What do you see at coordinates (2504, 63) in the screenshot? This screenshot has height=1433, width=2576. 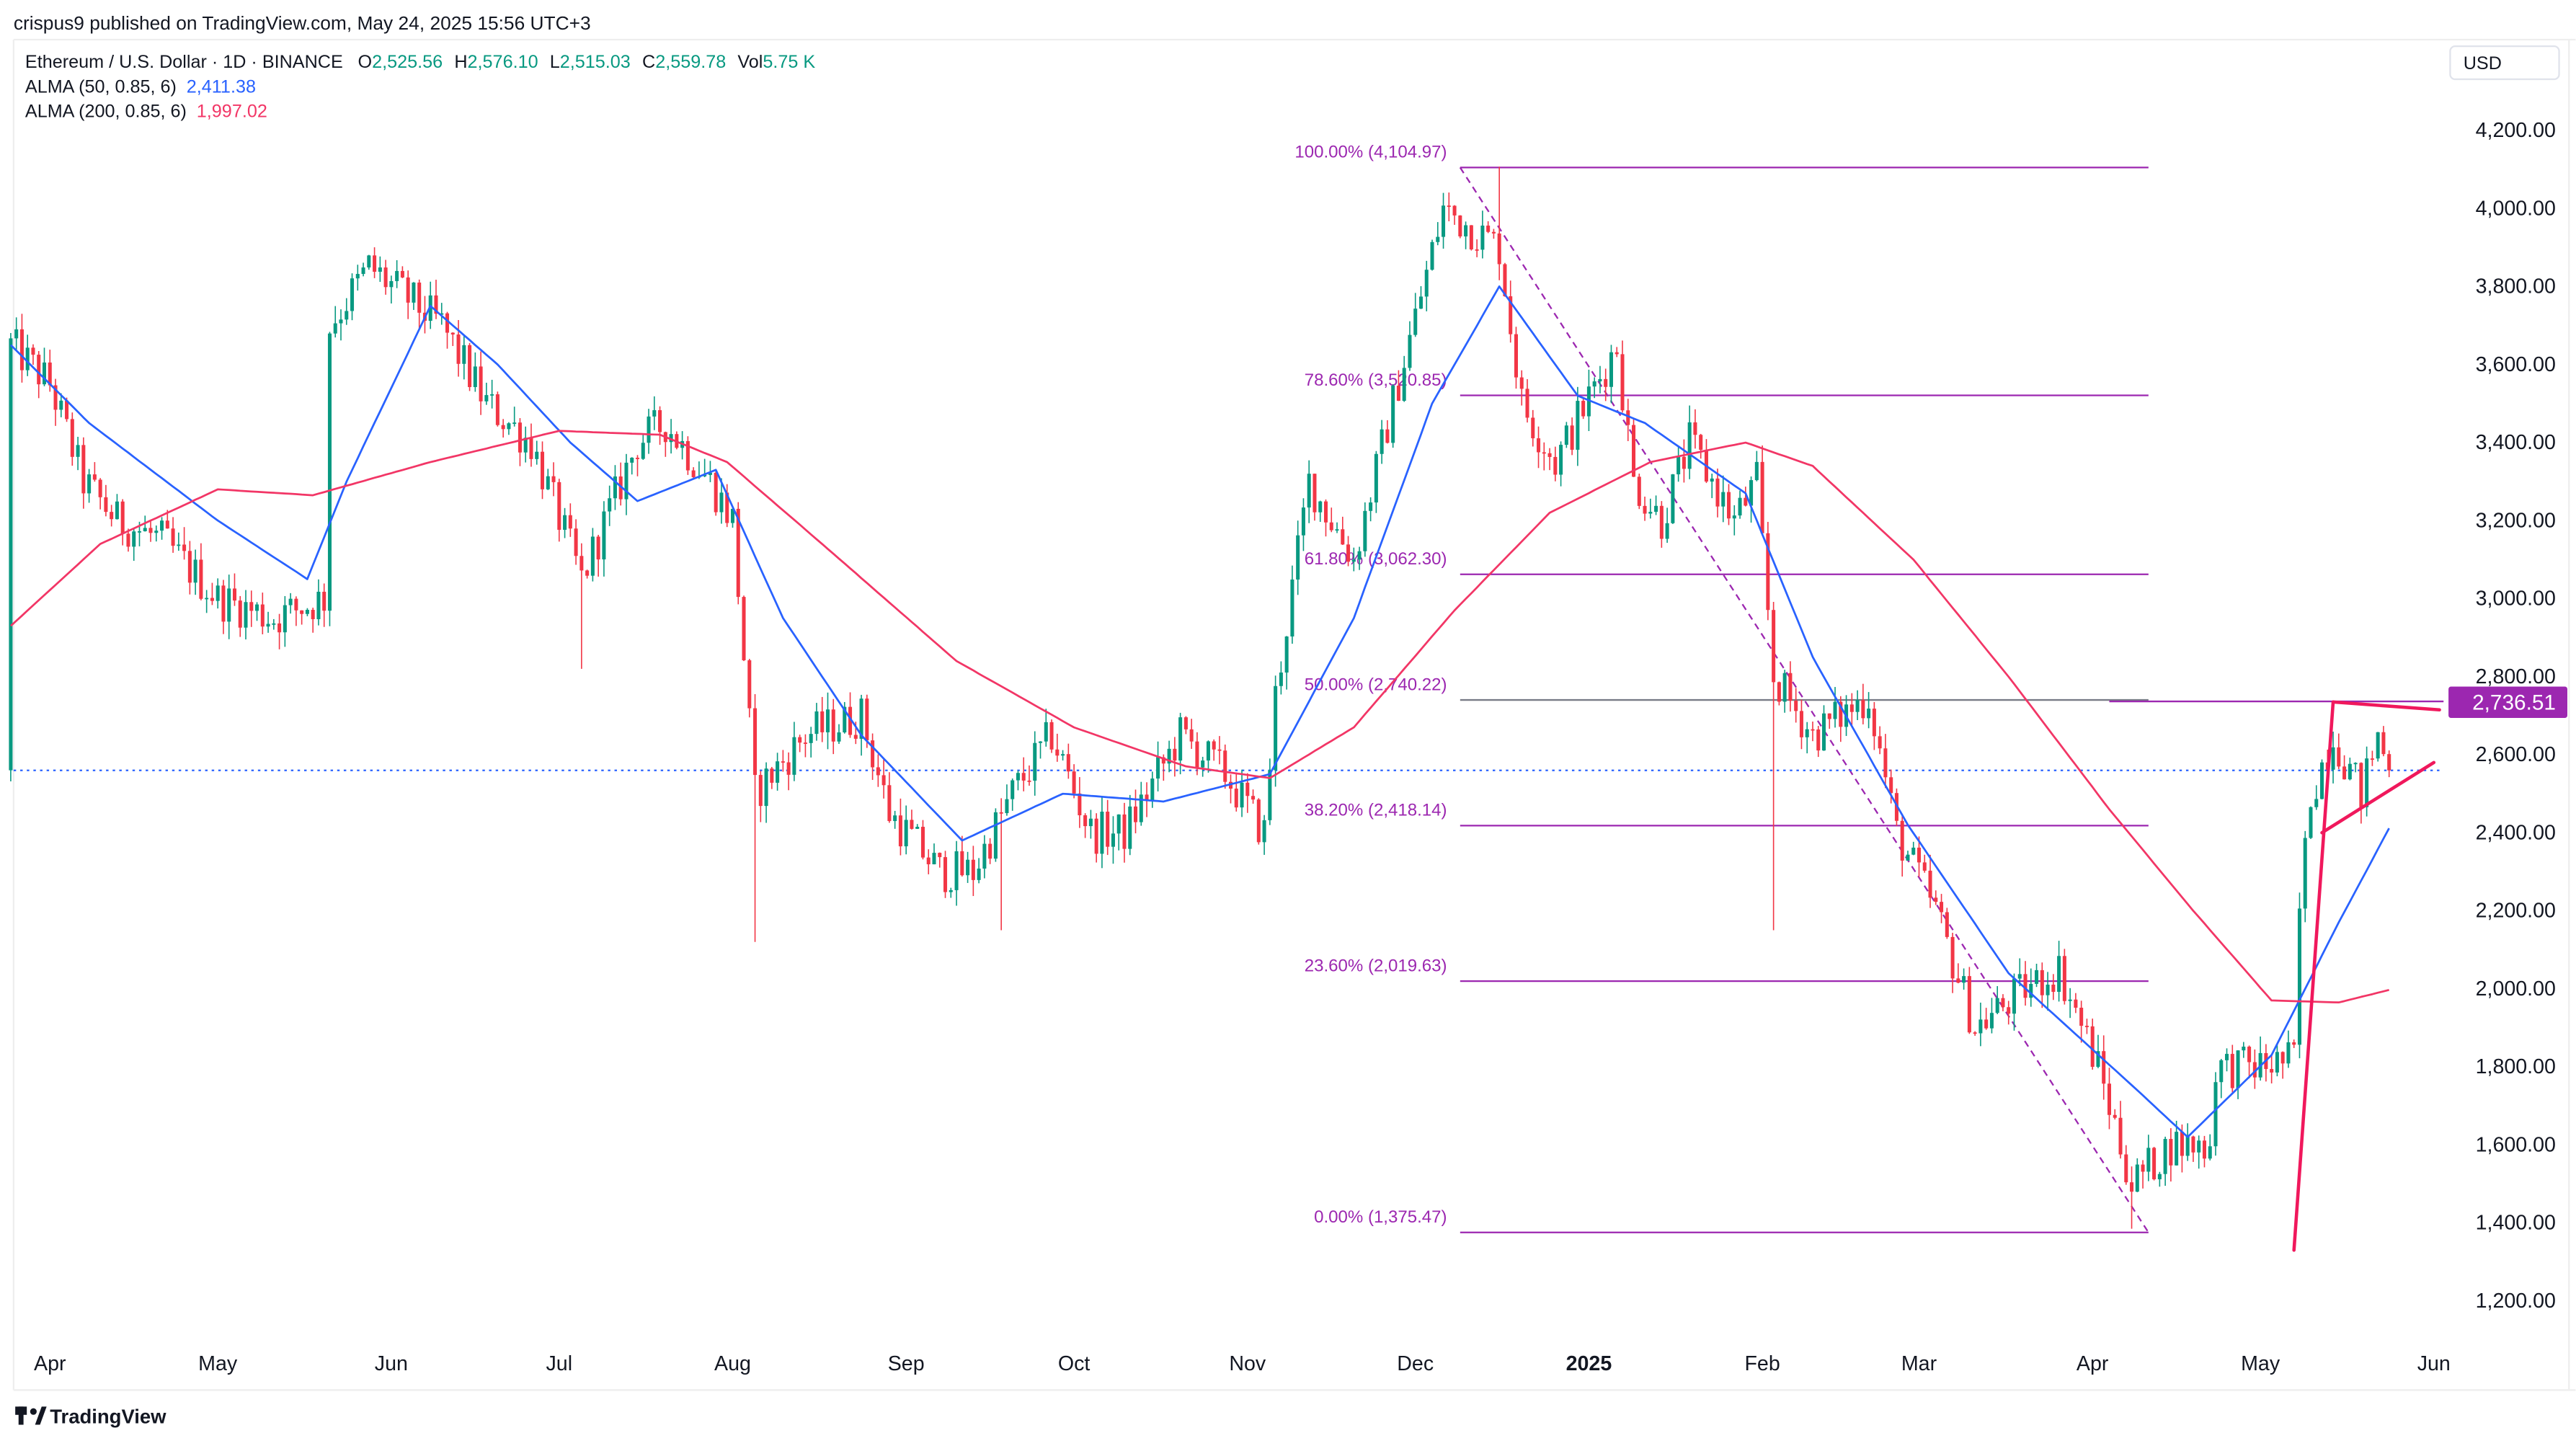 I see `currency-box` at bounding box center [2504, 63].